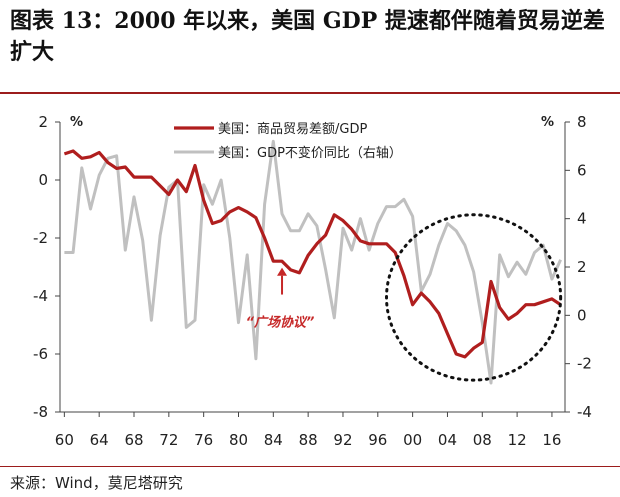  Describe the element at coordinates (40, 412) in the screenshot. I see `left-tick-label: -8` at that location.